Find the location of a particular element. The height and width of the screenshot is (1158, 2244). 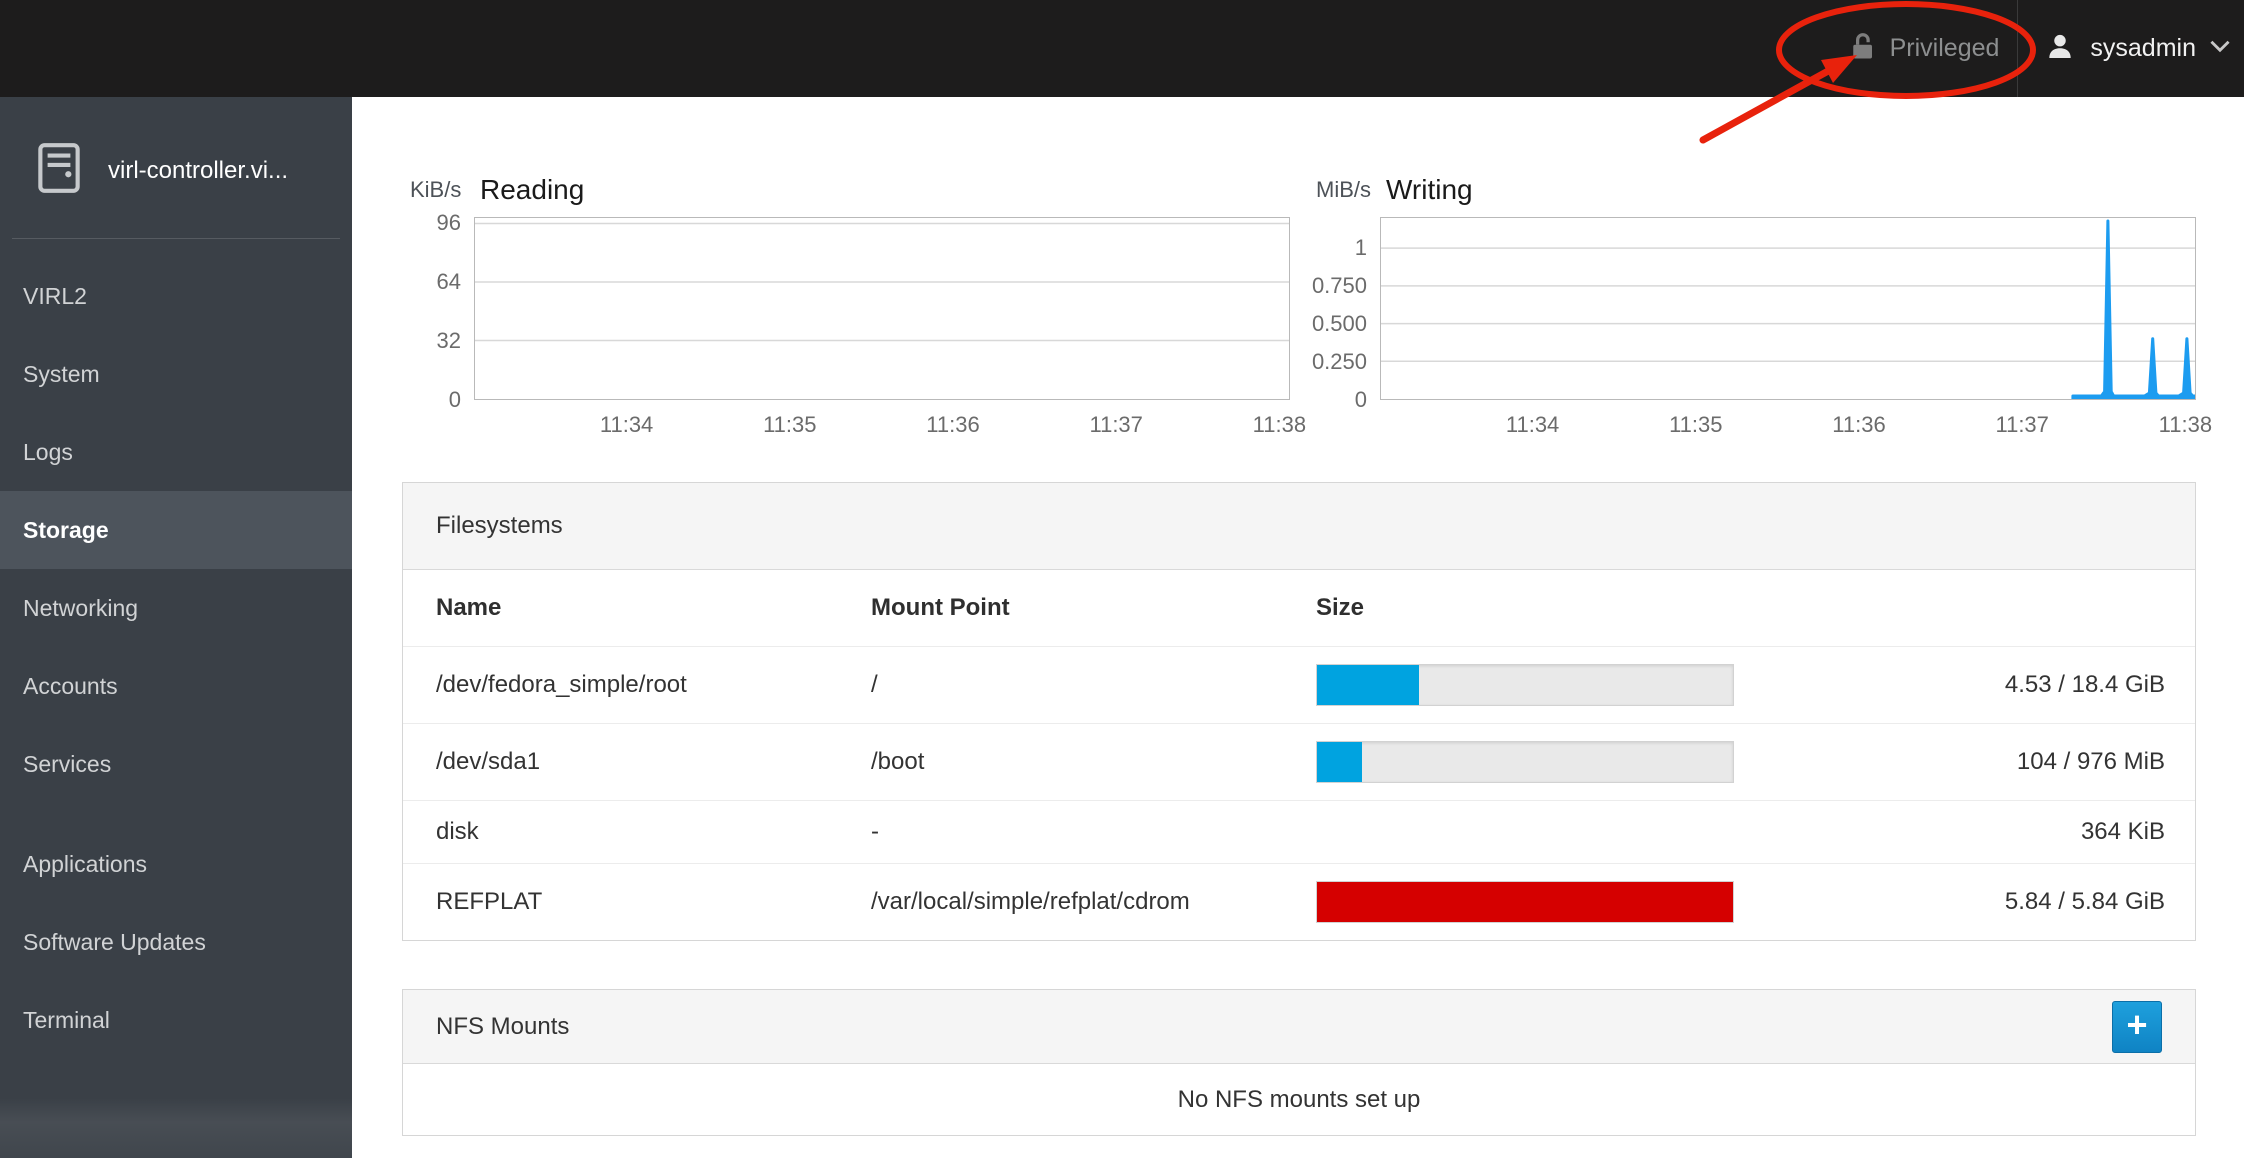

reading-plot-area is located at coordinates (882, 308).